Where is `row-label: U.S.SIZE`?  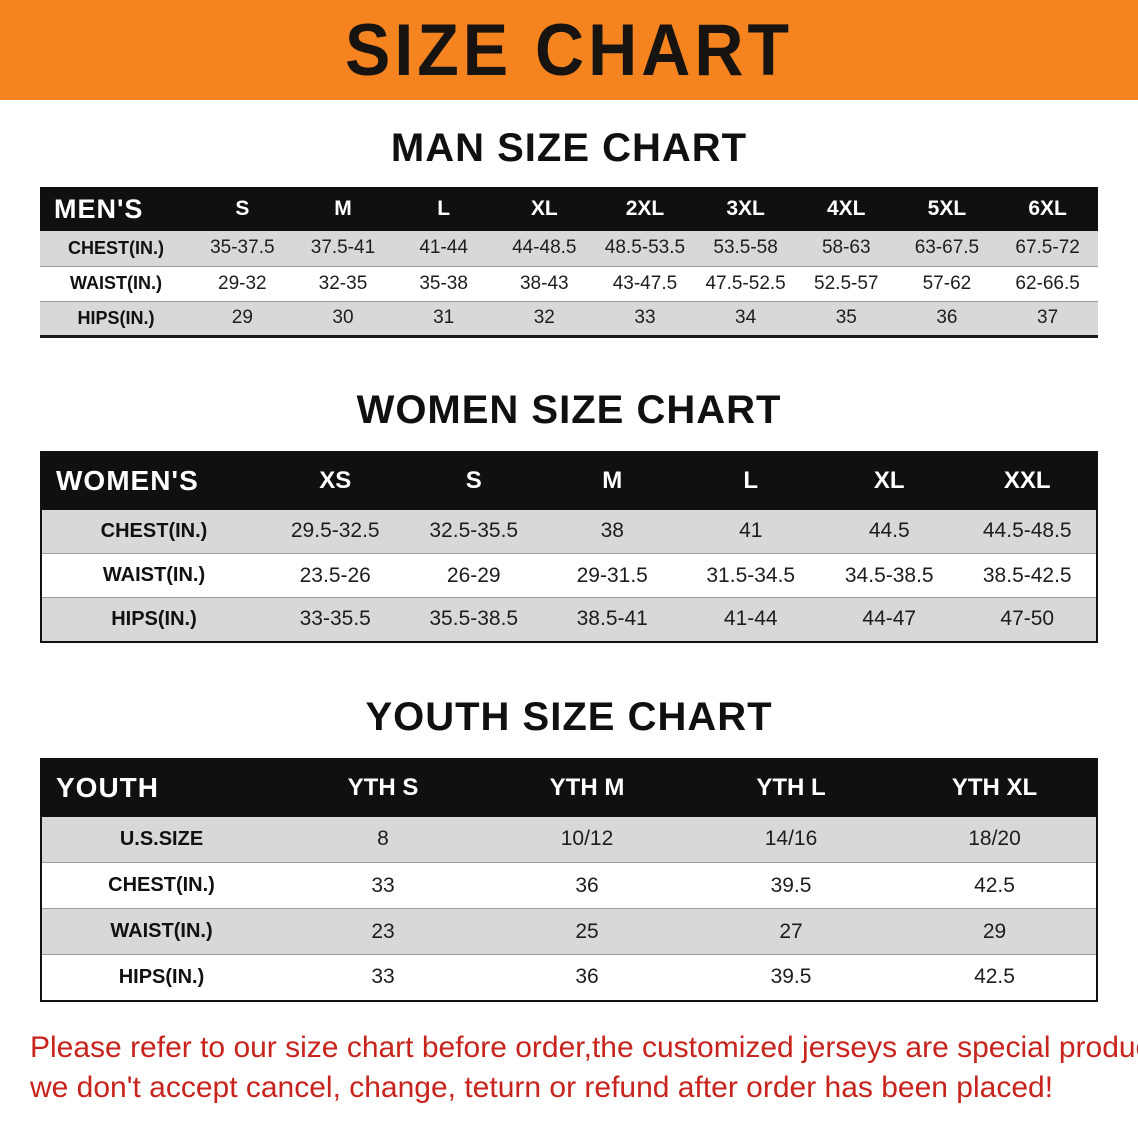 row-label: U.S.SIZE is located at coordinates (161, 838).